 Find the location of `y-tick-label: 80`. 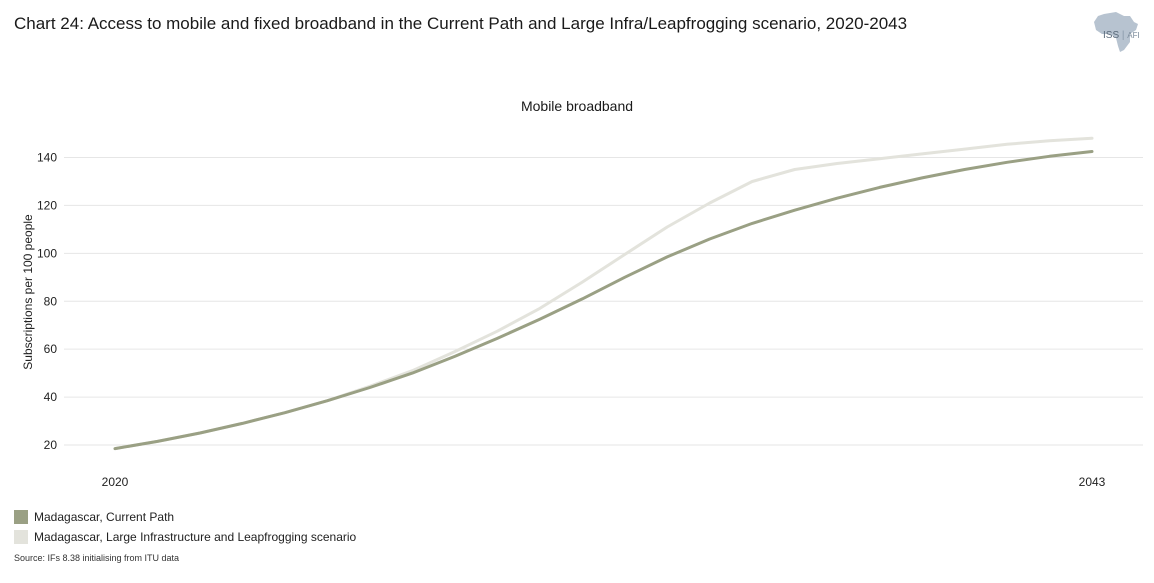

y-tick-label: 80 is located at coordinates (51, 301).